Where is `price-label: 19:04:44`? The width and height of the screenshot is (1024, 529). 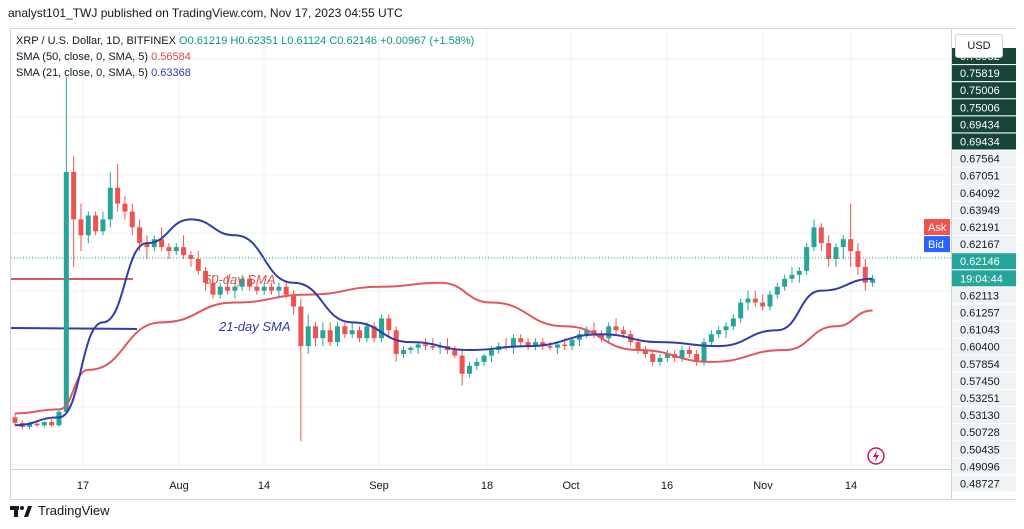 price-label: 19:04:44 is located at coordinates (981, 279).